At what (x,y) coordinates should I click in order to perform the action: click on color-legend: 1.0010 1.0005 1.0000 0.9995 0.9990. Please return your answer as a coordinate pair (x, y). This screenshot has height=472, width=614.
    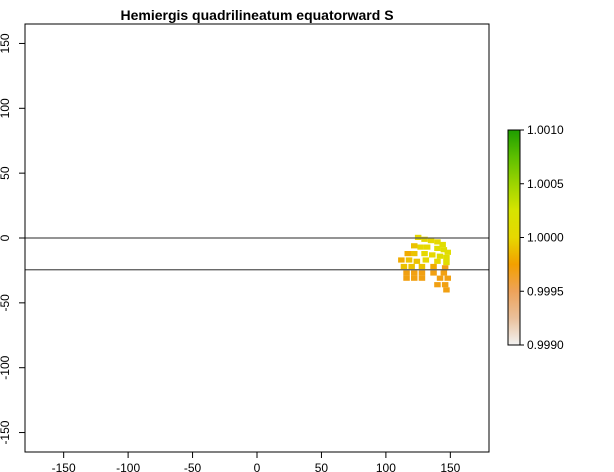
    Looking at the image, I should click on (535, 237).